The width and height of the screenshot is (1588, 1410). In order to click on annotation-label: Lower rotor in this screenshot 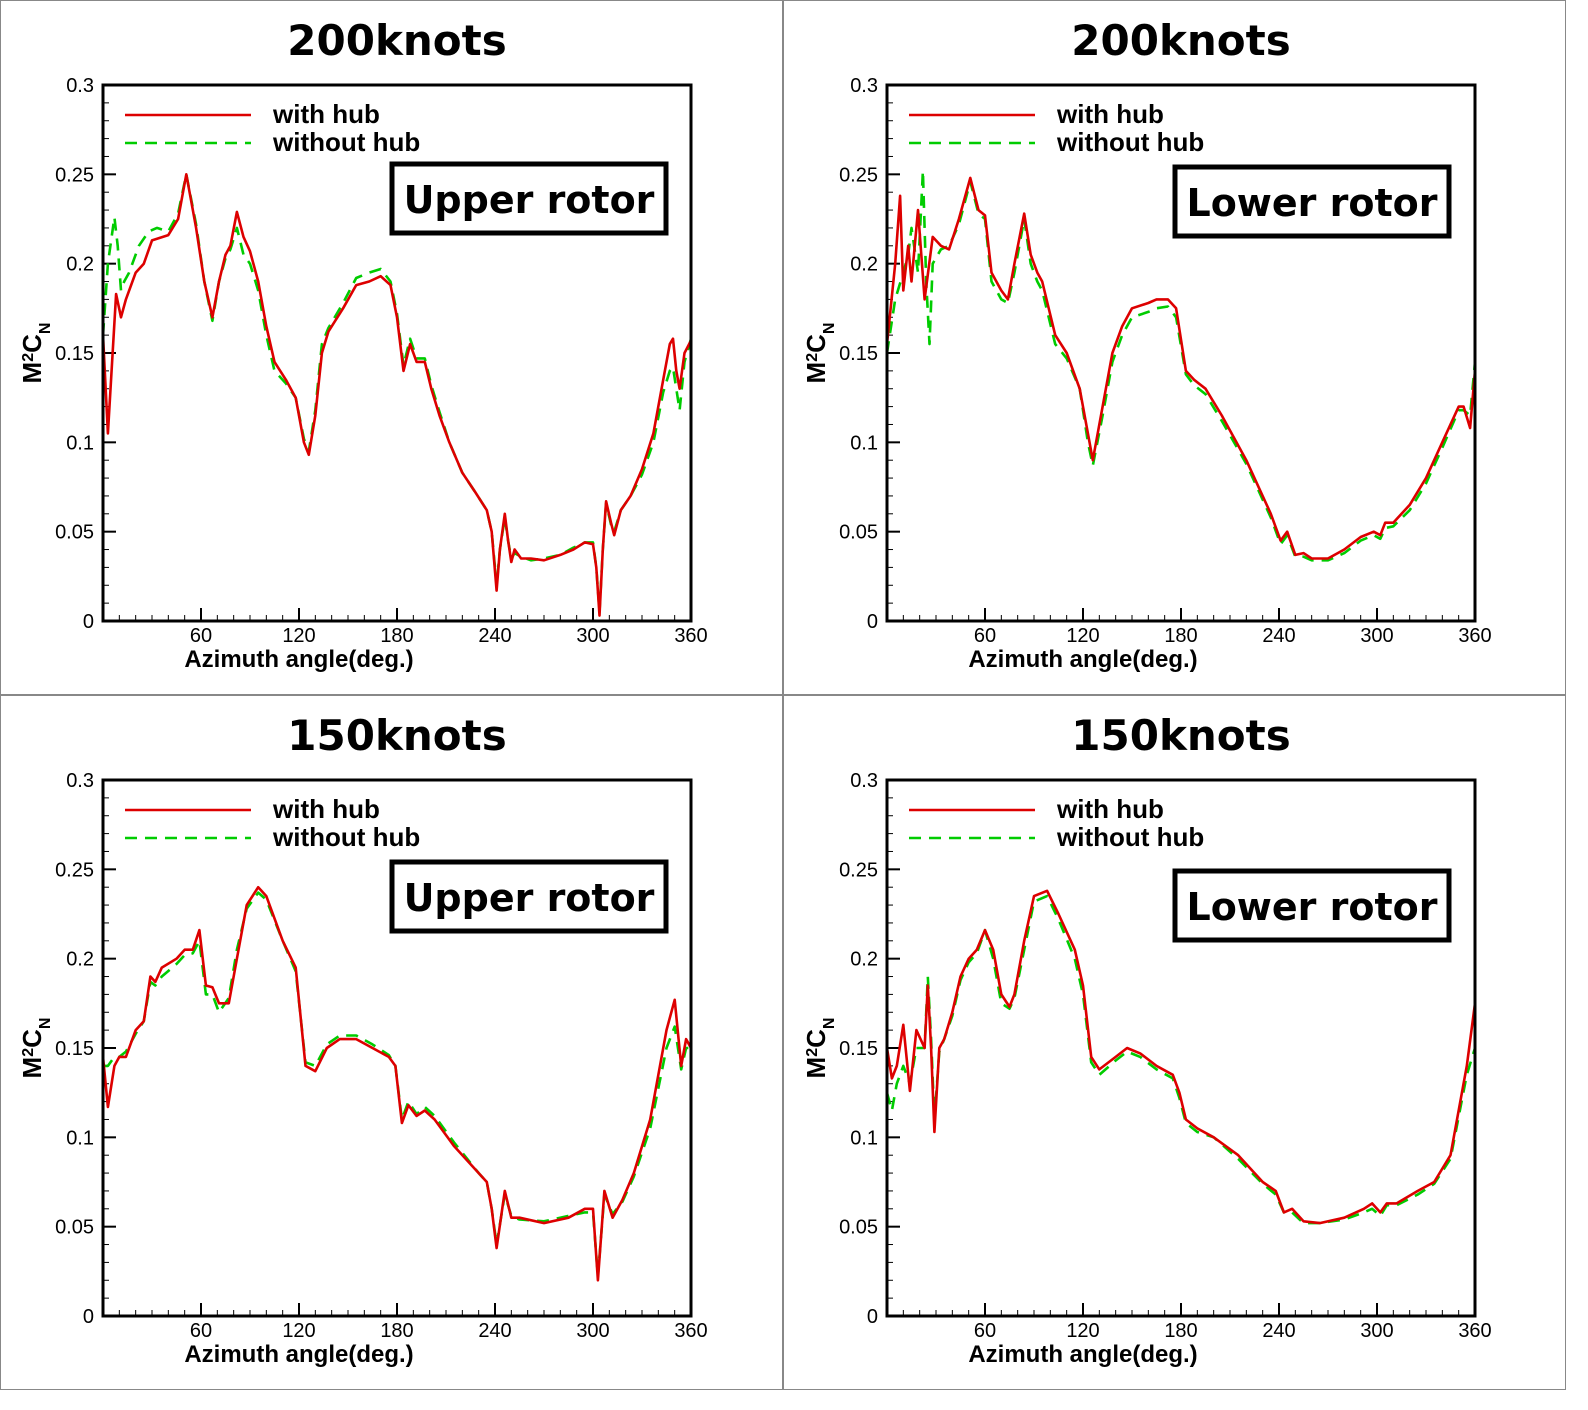, I will do `click(1311, 203)`.